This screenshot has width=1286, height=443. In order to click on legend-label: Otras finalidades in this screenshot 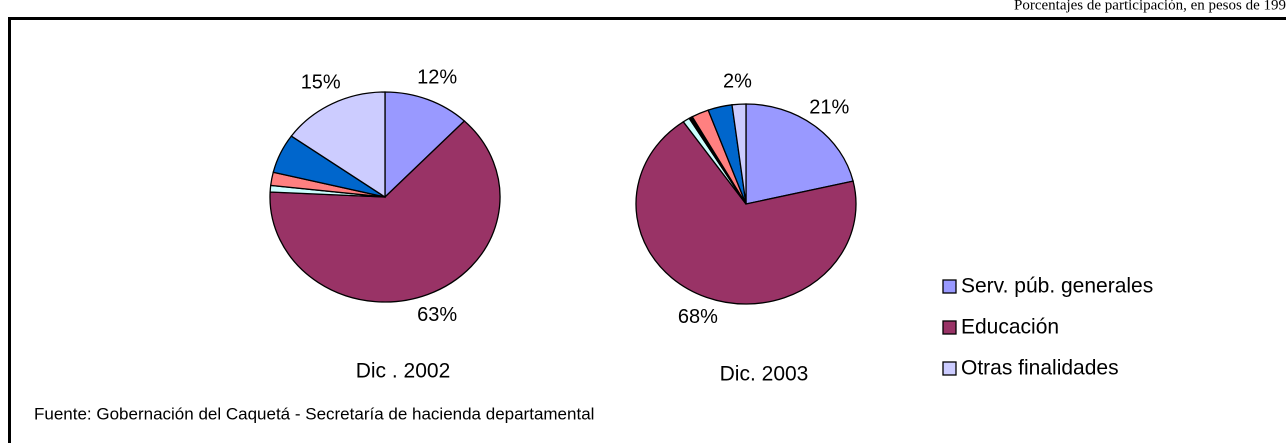, I will do `click(1040, 368)`.